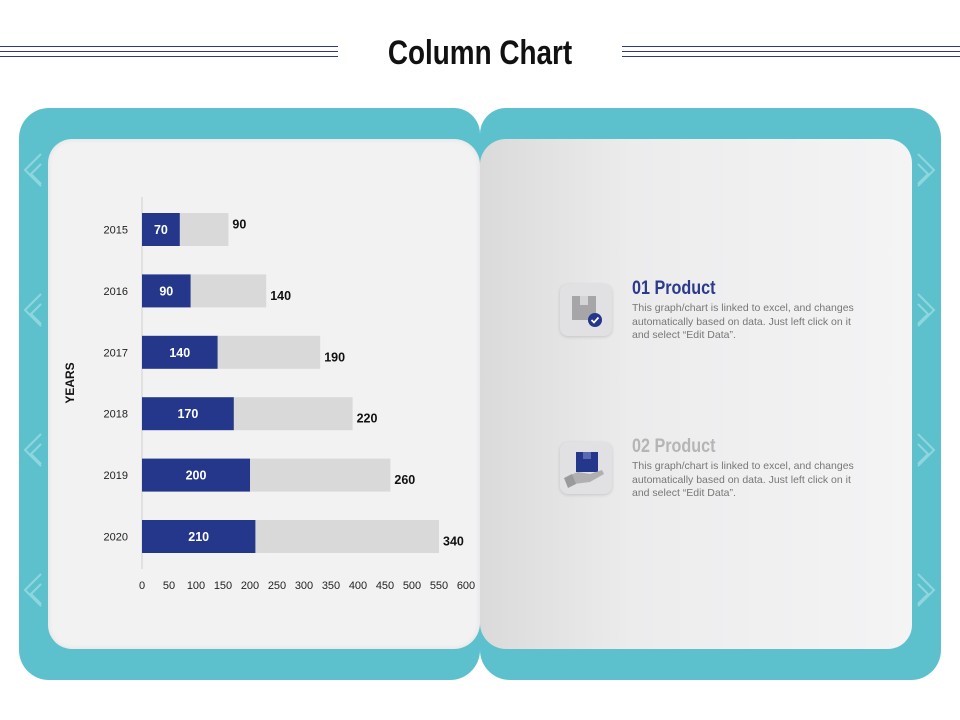  I want to click on bar-series1-2015, so click(161, 229).